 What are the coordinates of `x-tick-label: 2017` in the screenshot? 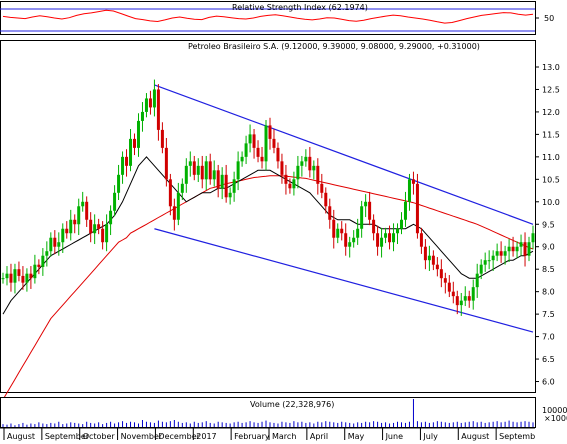 It's located at (206, 436).